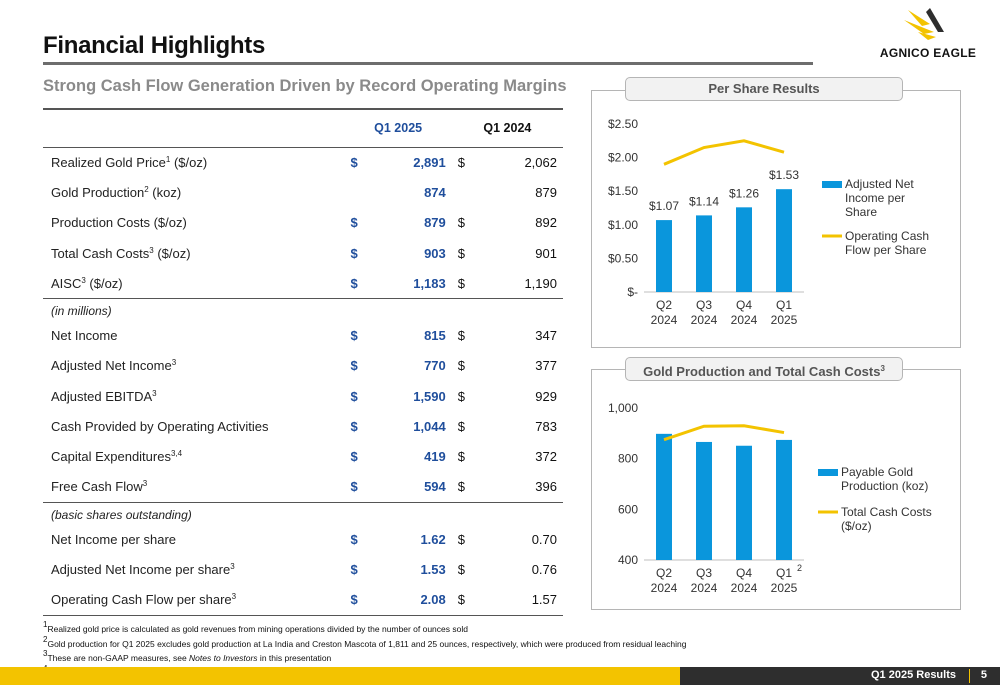 The width and height of the screenshot is (1000, 685). Describe the element at coordinates (500, 676) in the screenshot. I see `footer-bar: Q1 2025 Results 5` at that location.